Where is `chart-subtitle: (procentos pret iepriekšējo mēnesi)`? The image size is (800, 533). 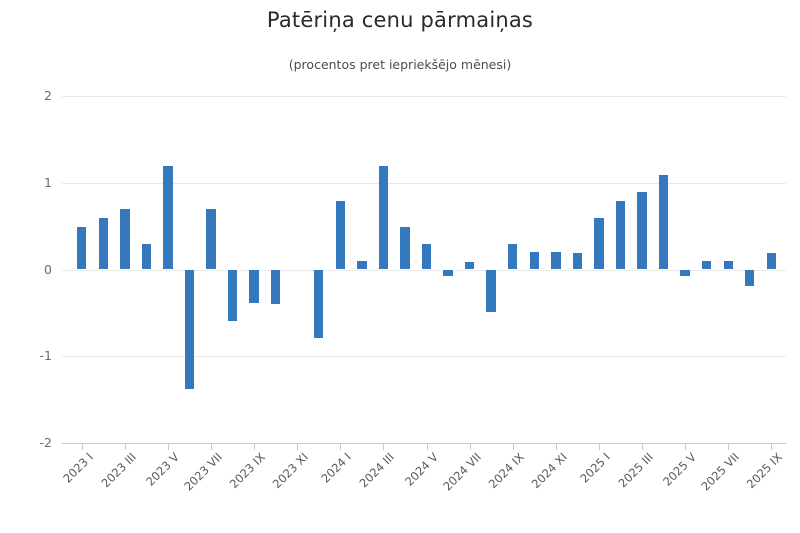
chart-subtitle: (procentos pret iepriekšējo mēnesi) is located at coordinates (400, 64).